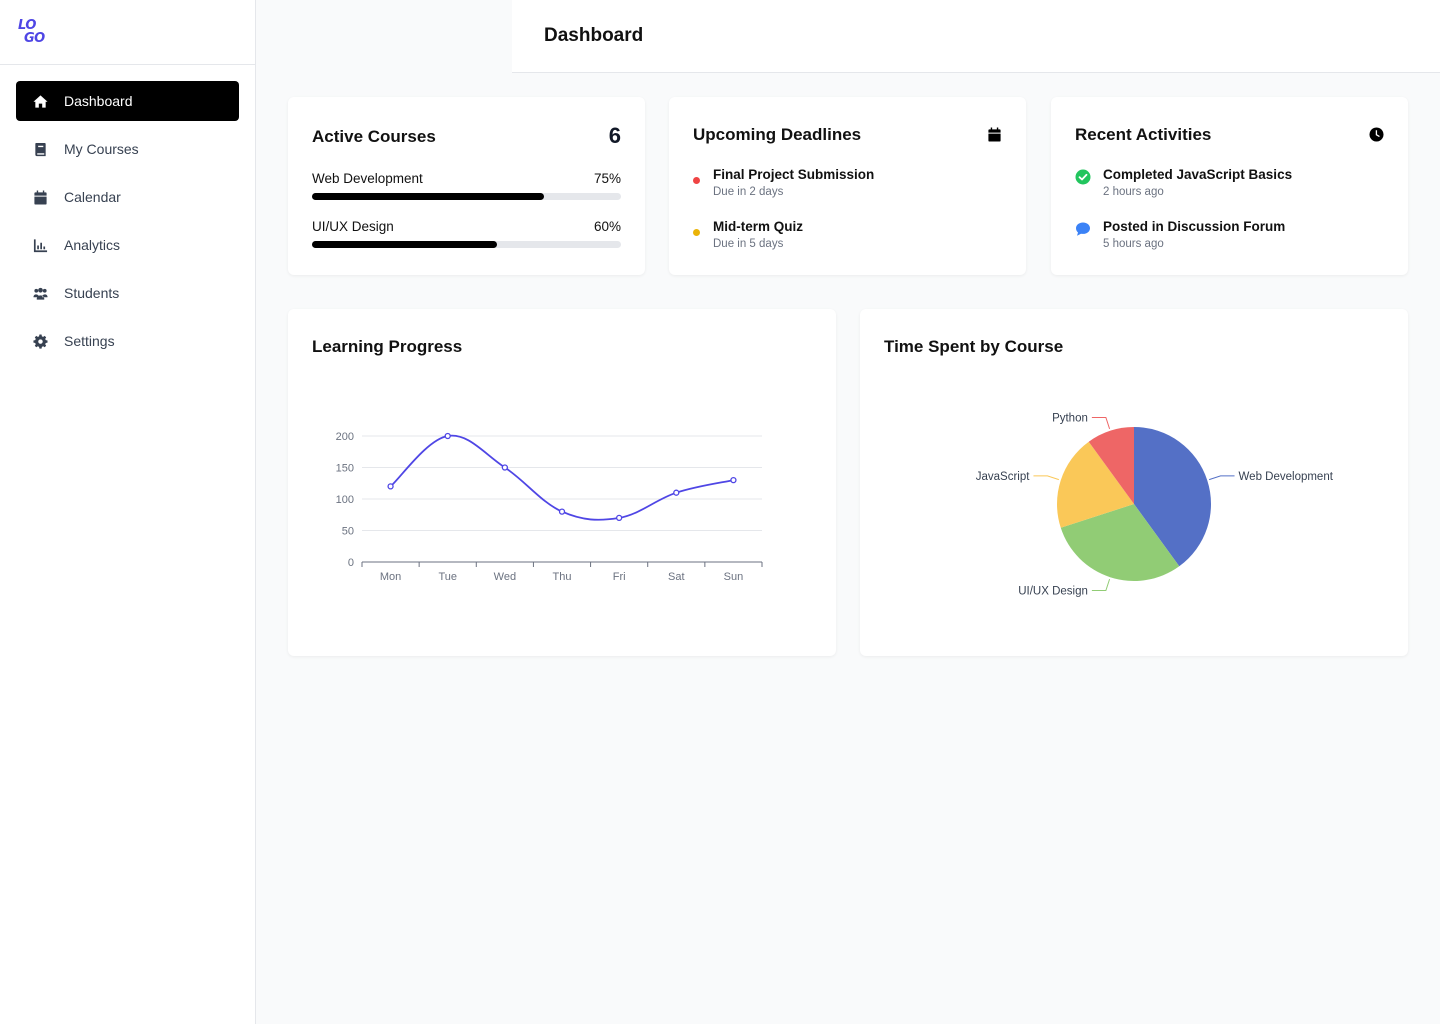 This screenshot has width=1440, height=1024. Describe the element at coordinates (1083, 229) in the screenshot. I see `chat-bubble-icon` at that location.